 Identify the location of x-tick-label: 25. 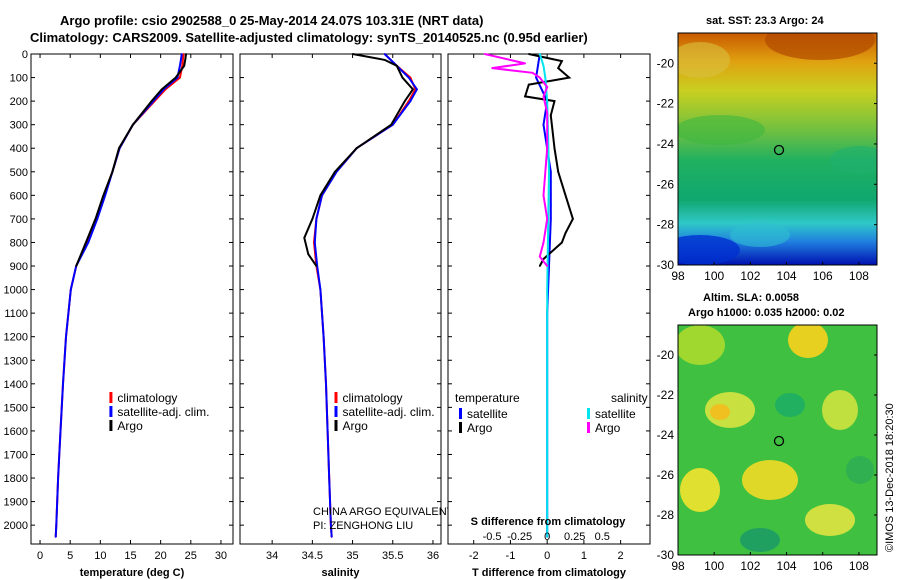
(191, 556).